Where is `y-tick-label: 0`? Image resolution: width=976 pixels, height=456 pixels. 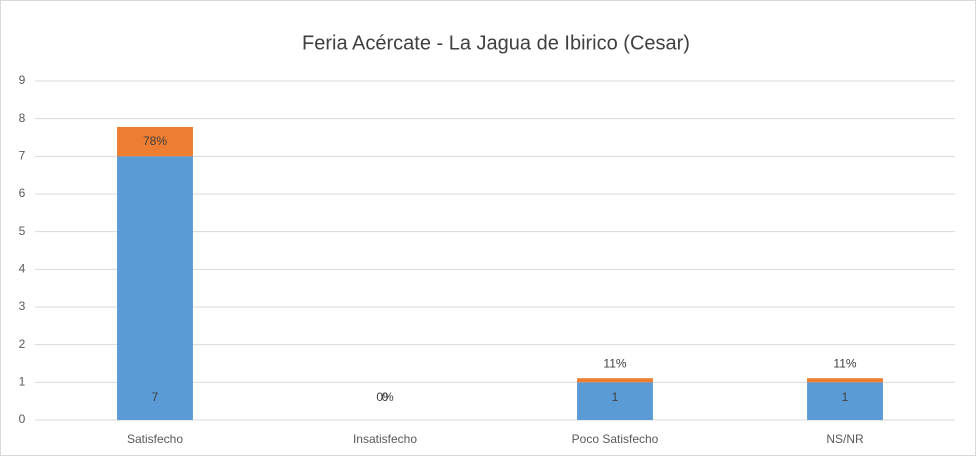
y-tick-label: 0 is located at coordinates (22, 419).